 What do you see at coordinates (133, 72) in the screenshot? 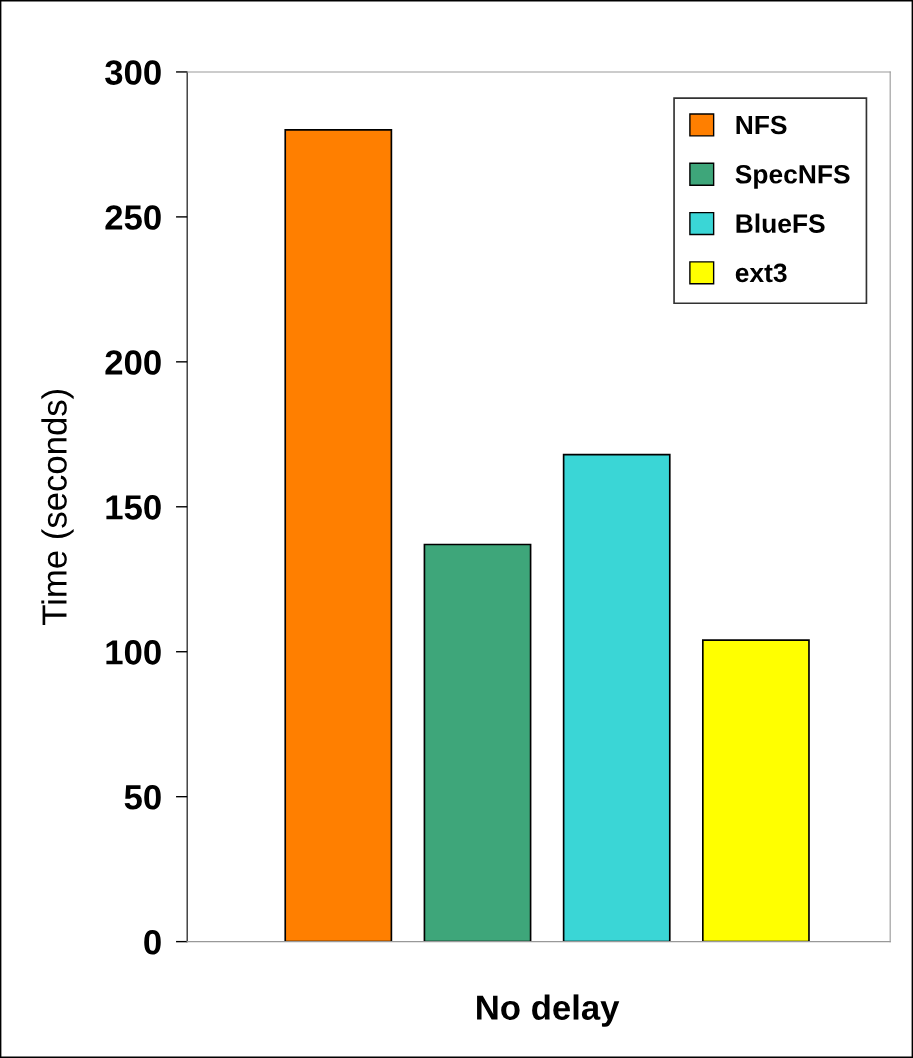
I see `y-tick-label: 300` at bounding box center [133, 72].